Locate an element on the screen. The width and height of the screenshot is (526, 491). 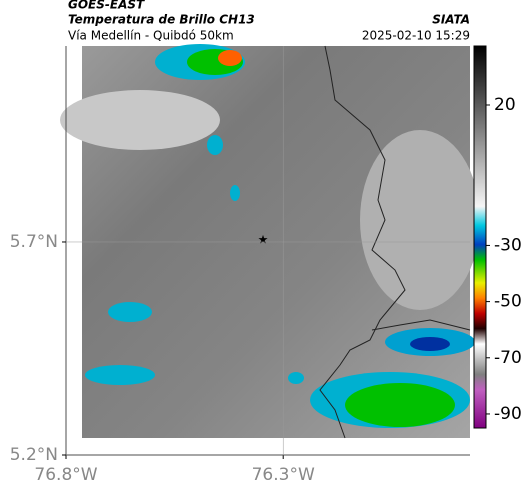
x-tick-label: 76.8°W is located at coordinates (65, 475).